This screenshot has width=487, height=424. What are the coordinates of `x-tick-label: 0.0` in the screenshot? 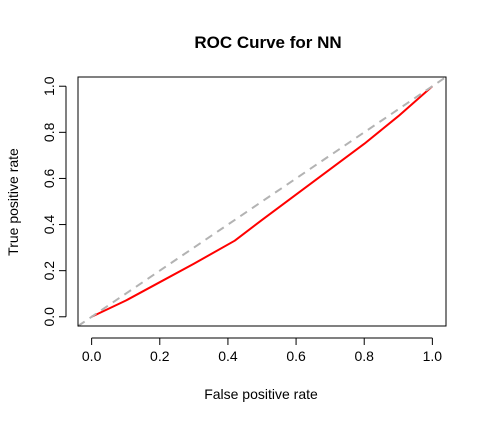 It's located at (92, 356).